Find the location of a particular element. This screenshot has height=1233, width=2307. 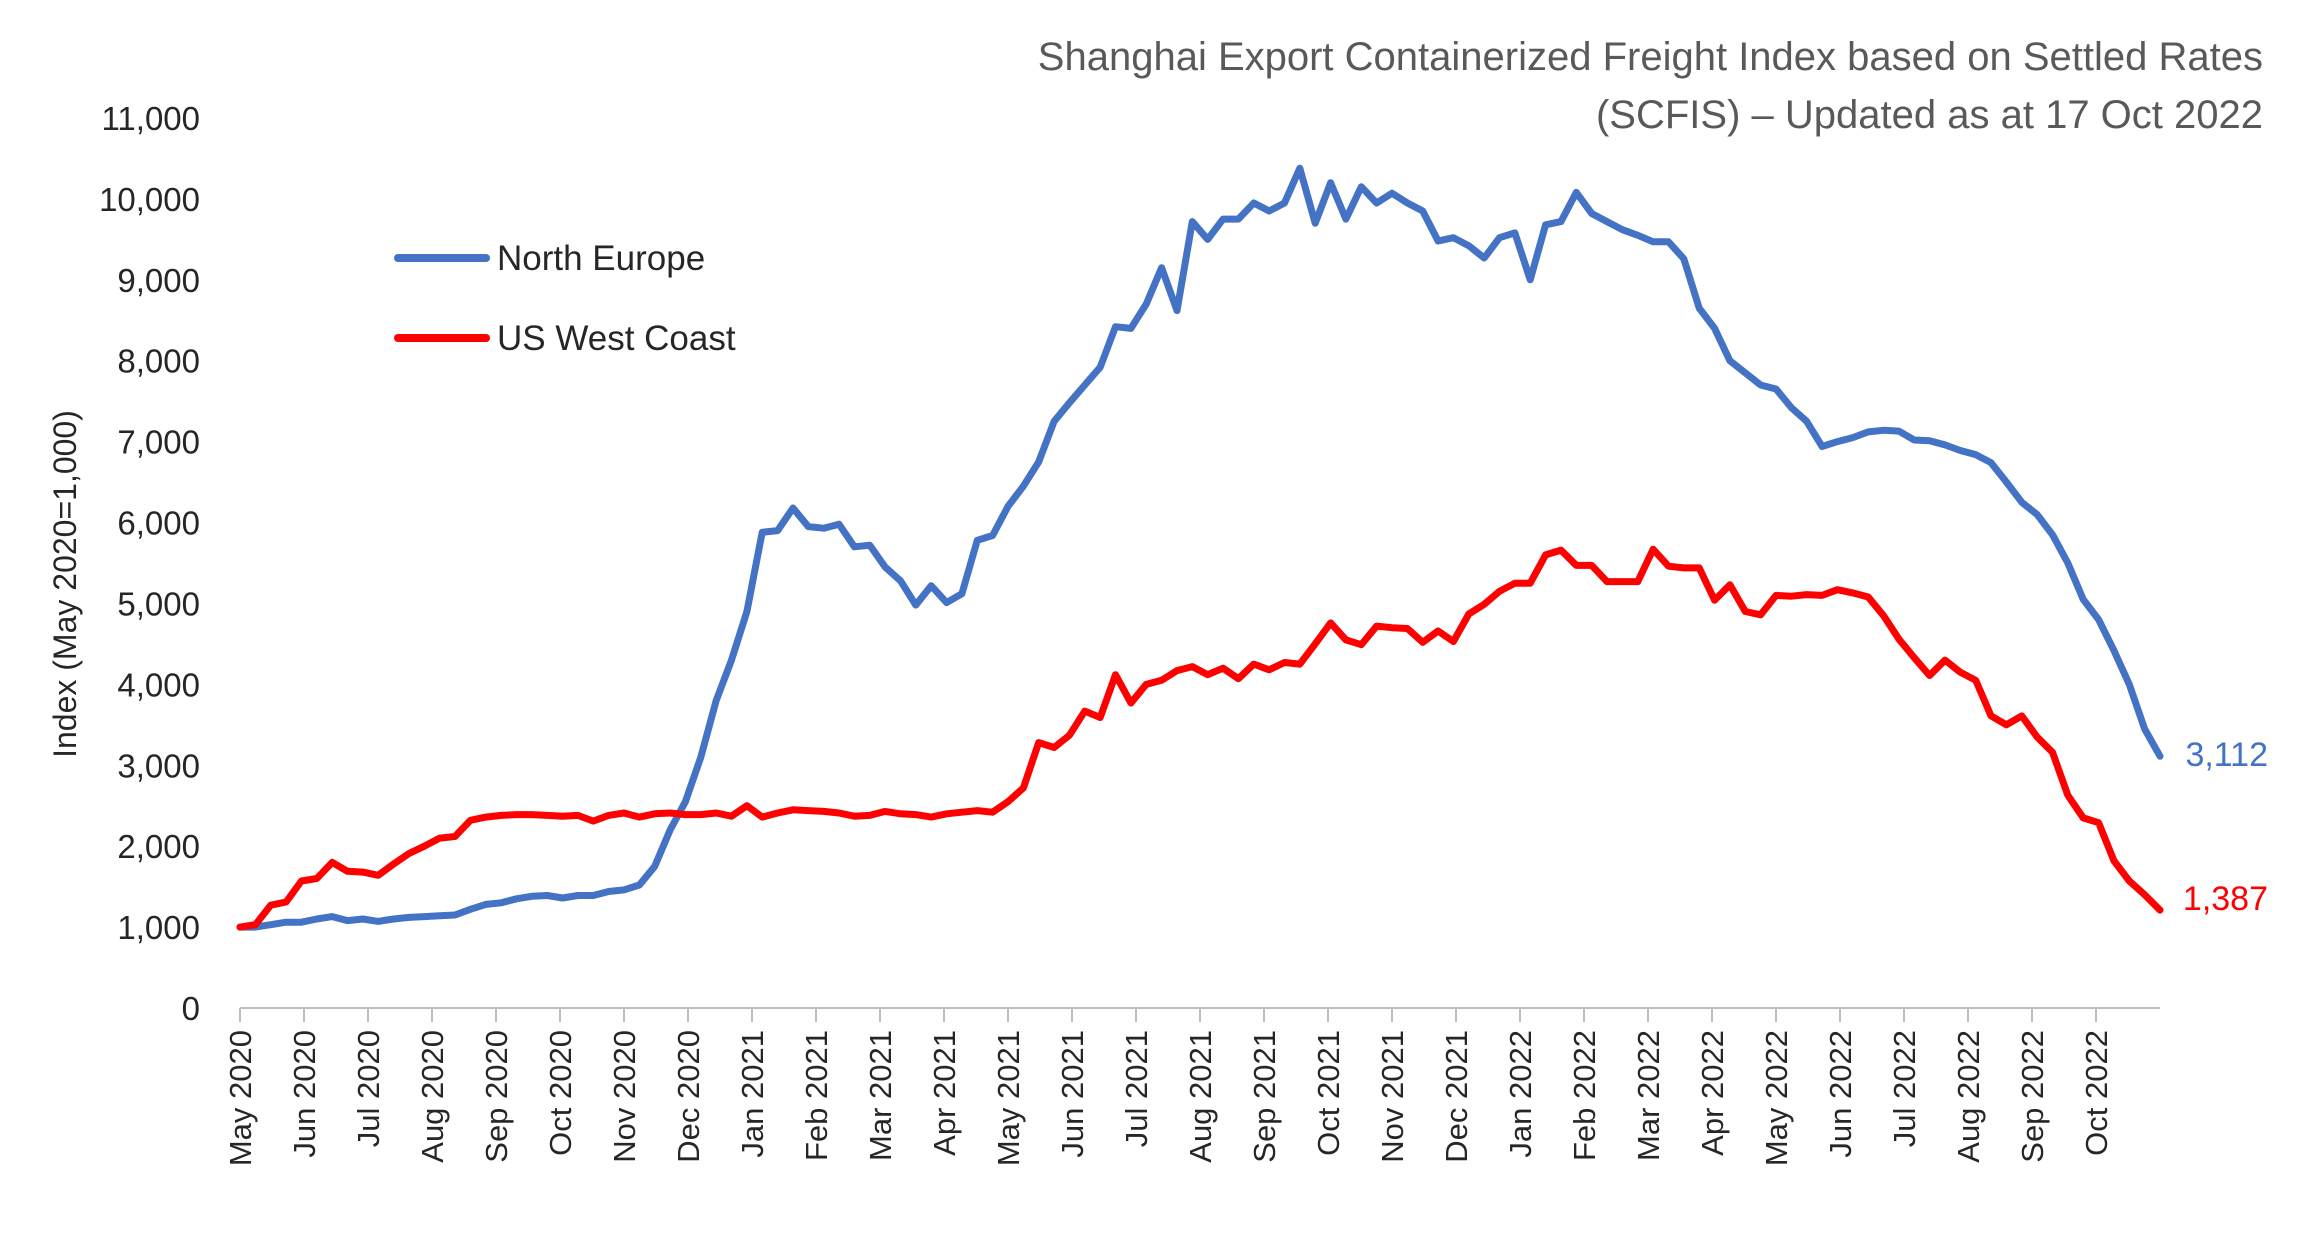

chart-legend: North Europe US West Coast is located at coordinates (565, 298).